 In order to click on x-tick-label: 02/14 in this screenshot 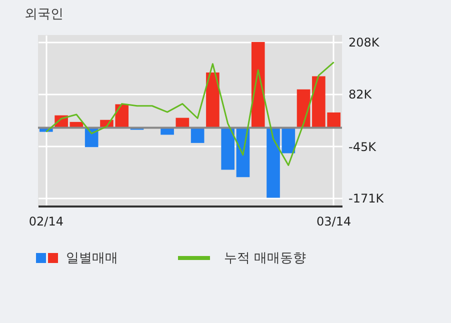, I will do `click(46, 221)`.